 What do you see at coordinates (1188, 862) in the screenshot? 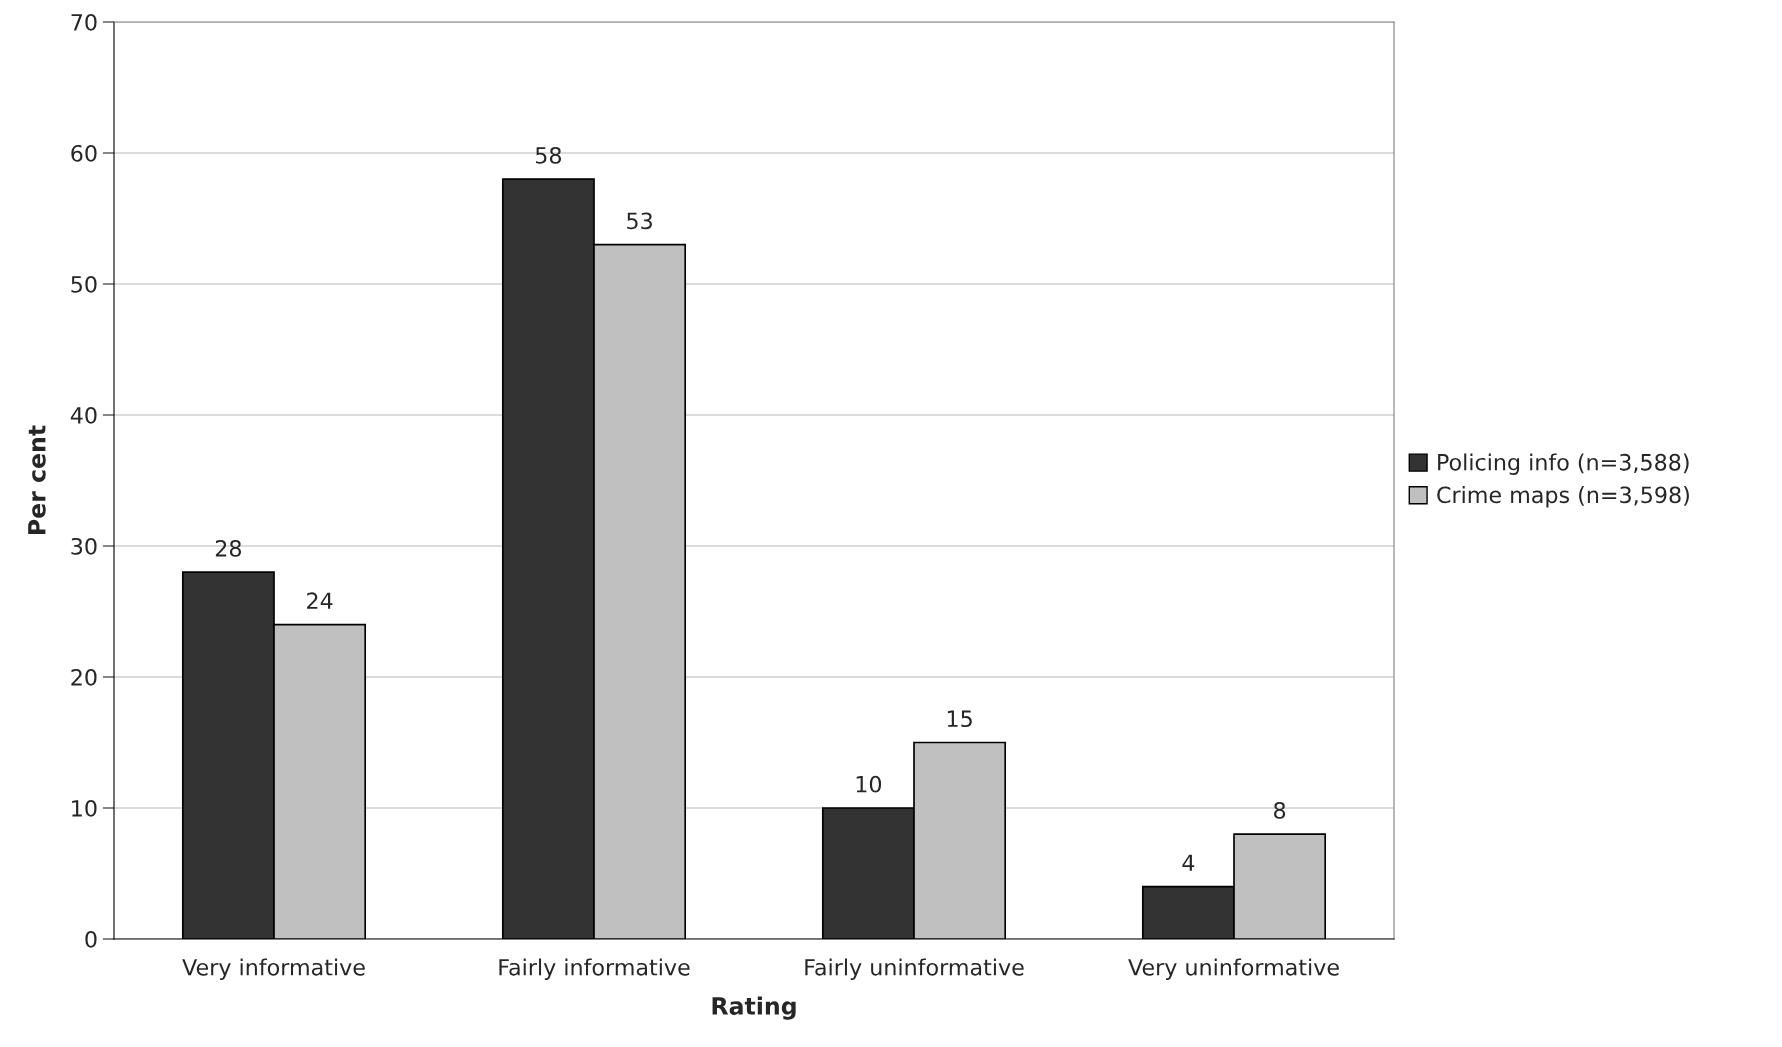
I see `data-label: 4` at bounding box center [1188, 862].